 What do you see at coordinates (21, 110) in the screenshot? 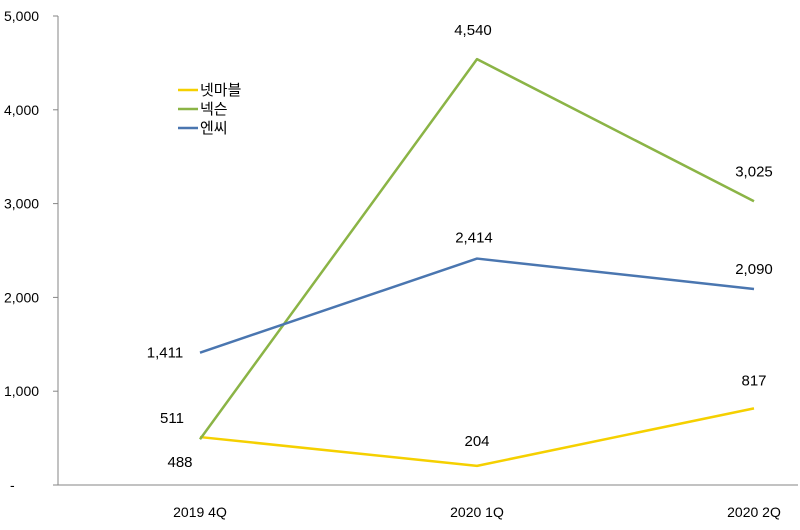
I see `y-tick-label: 4,000` at bounding box center [21, 110].